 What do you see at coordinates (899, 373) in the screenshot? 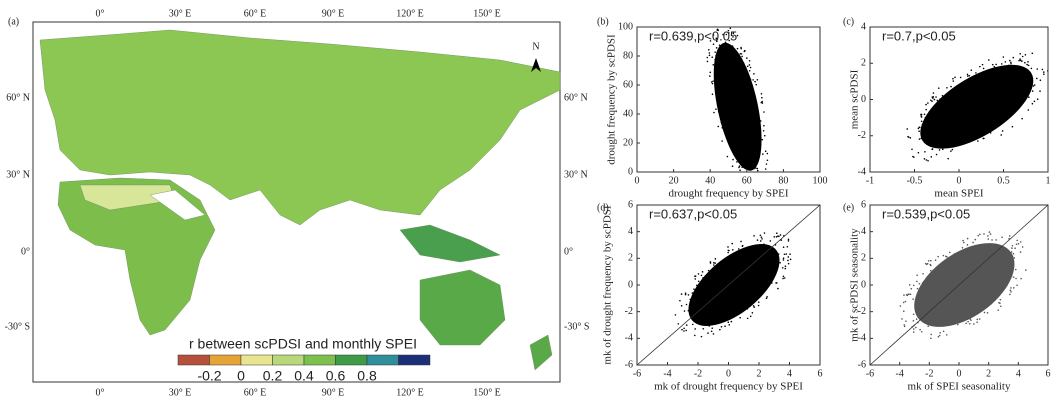
I see `x-tick-label: -4` at bounding box center [899, 373].